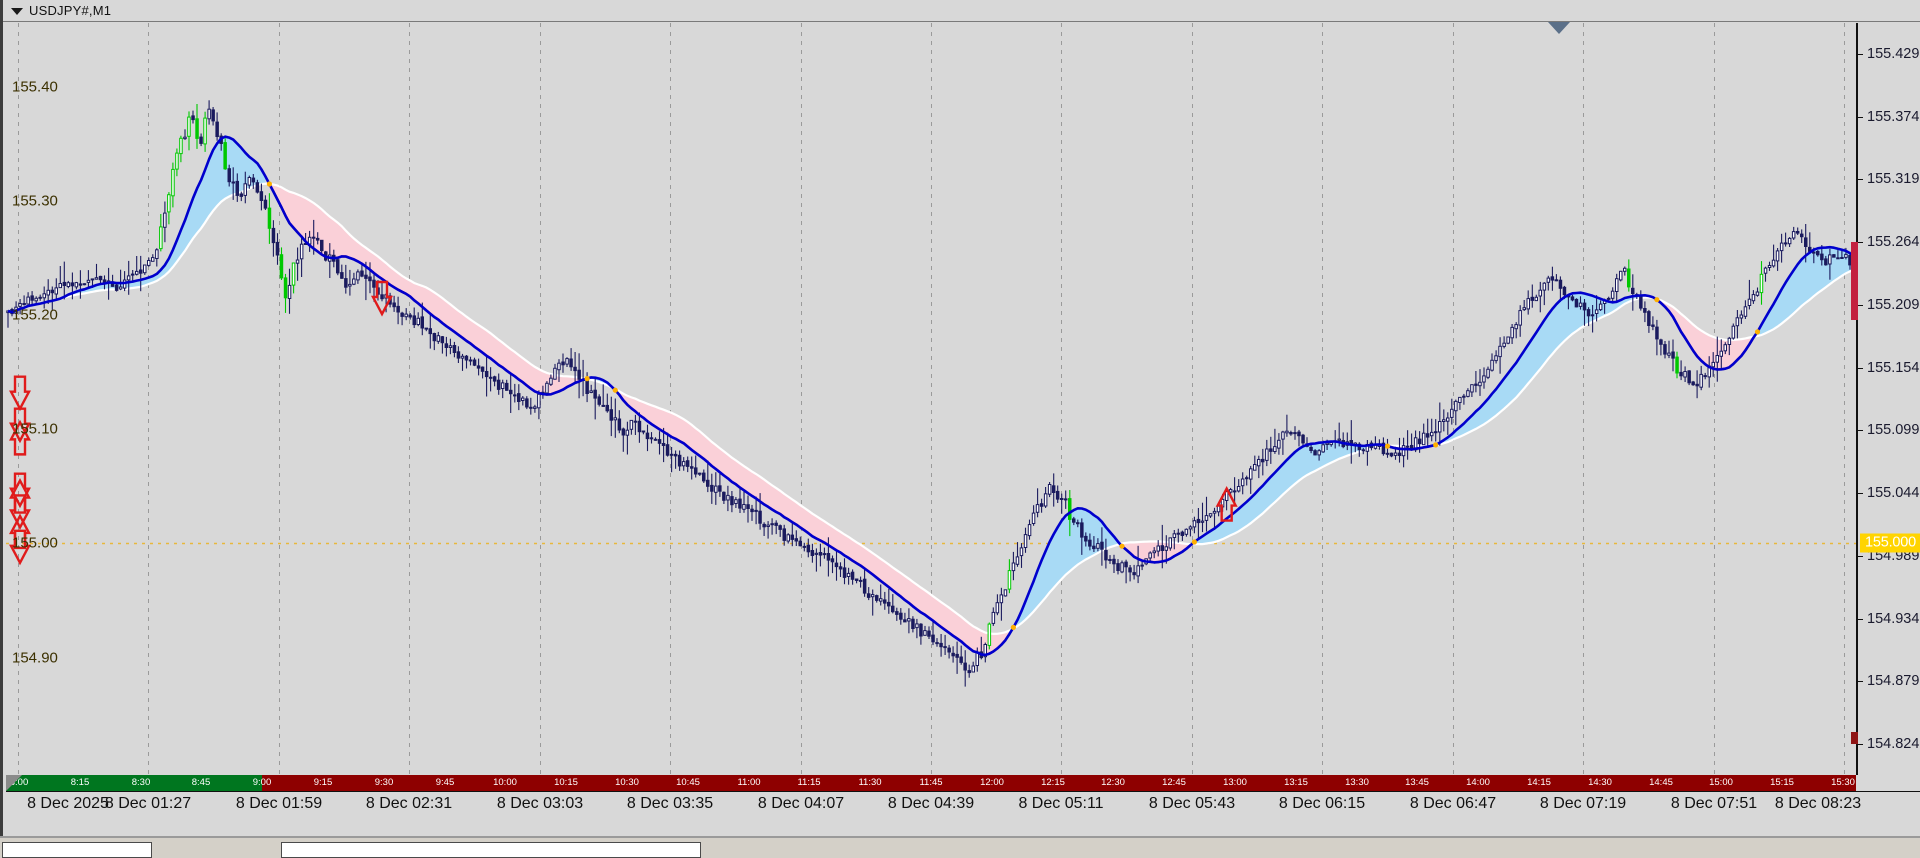  Describe the element at coordinates (1893, 744) in the screenshot. I see `price-axis-label: 154.824` at that location.